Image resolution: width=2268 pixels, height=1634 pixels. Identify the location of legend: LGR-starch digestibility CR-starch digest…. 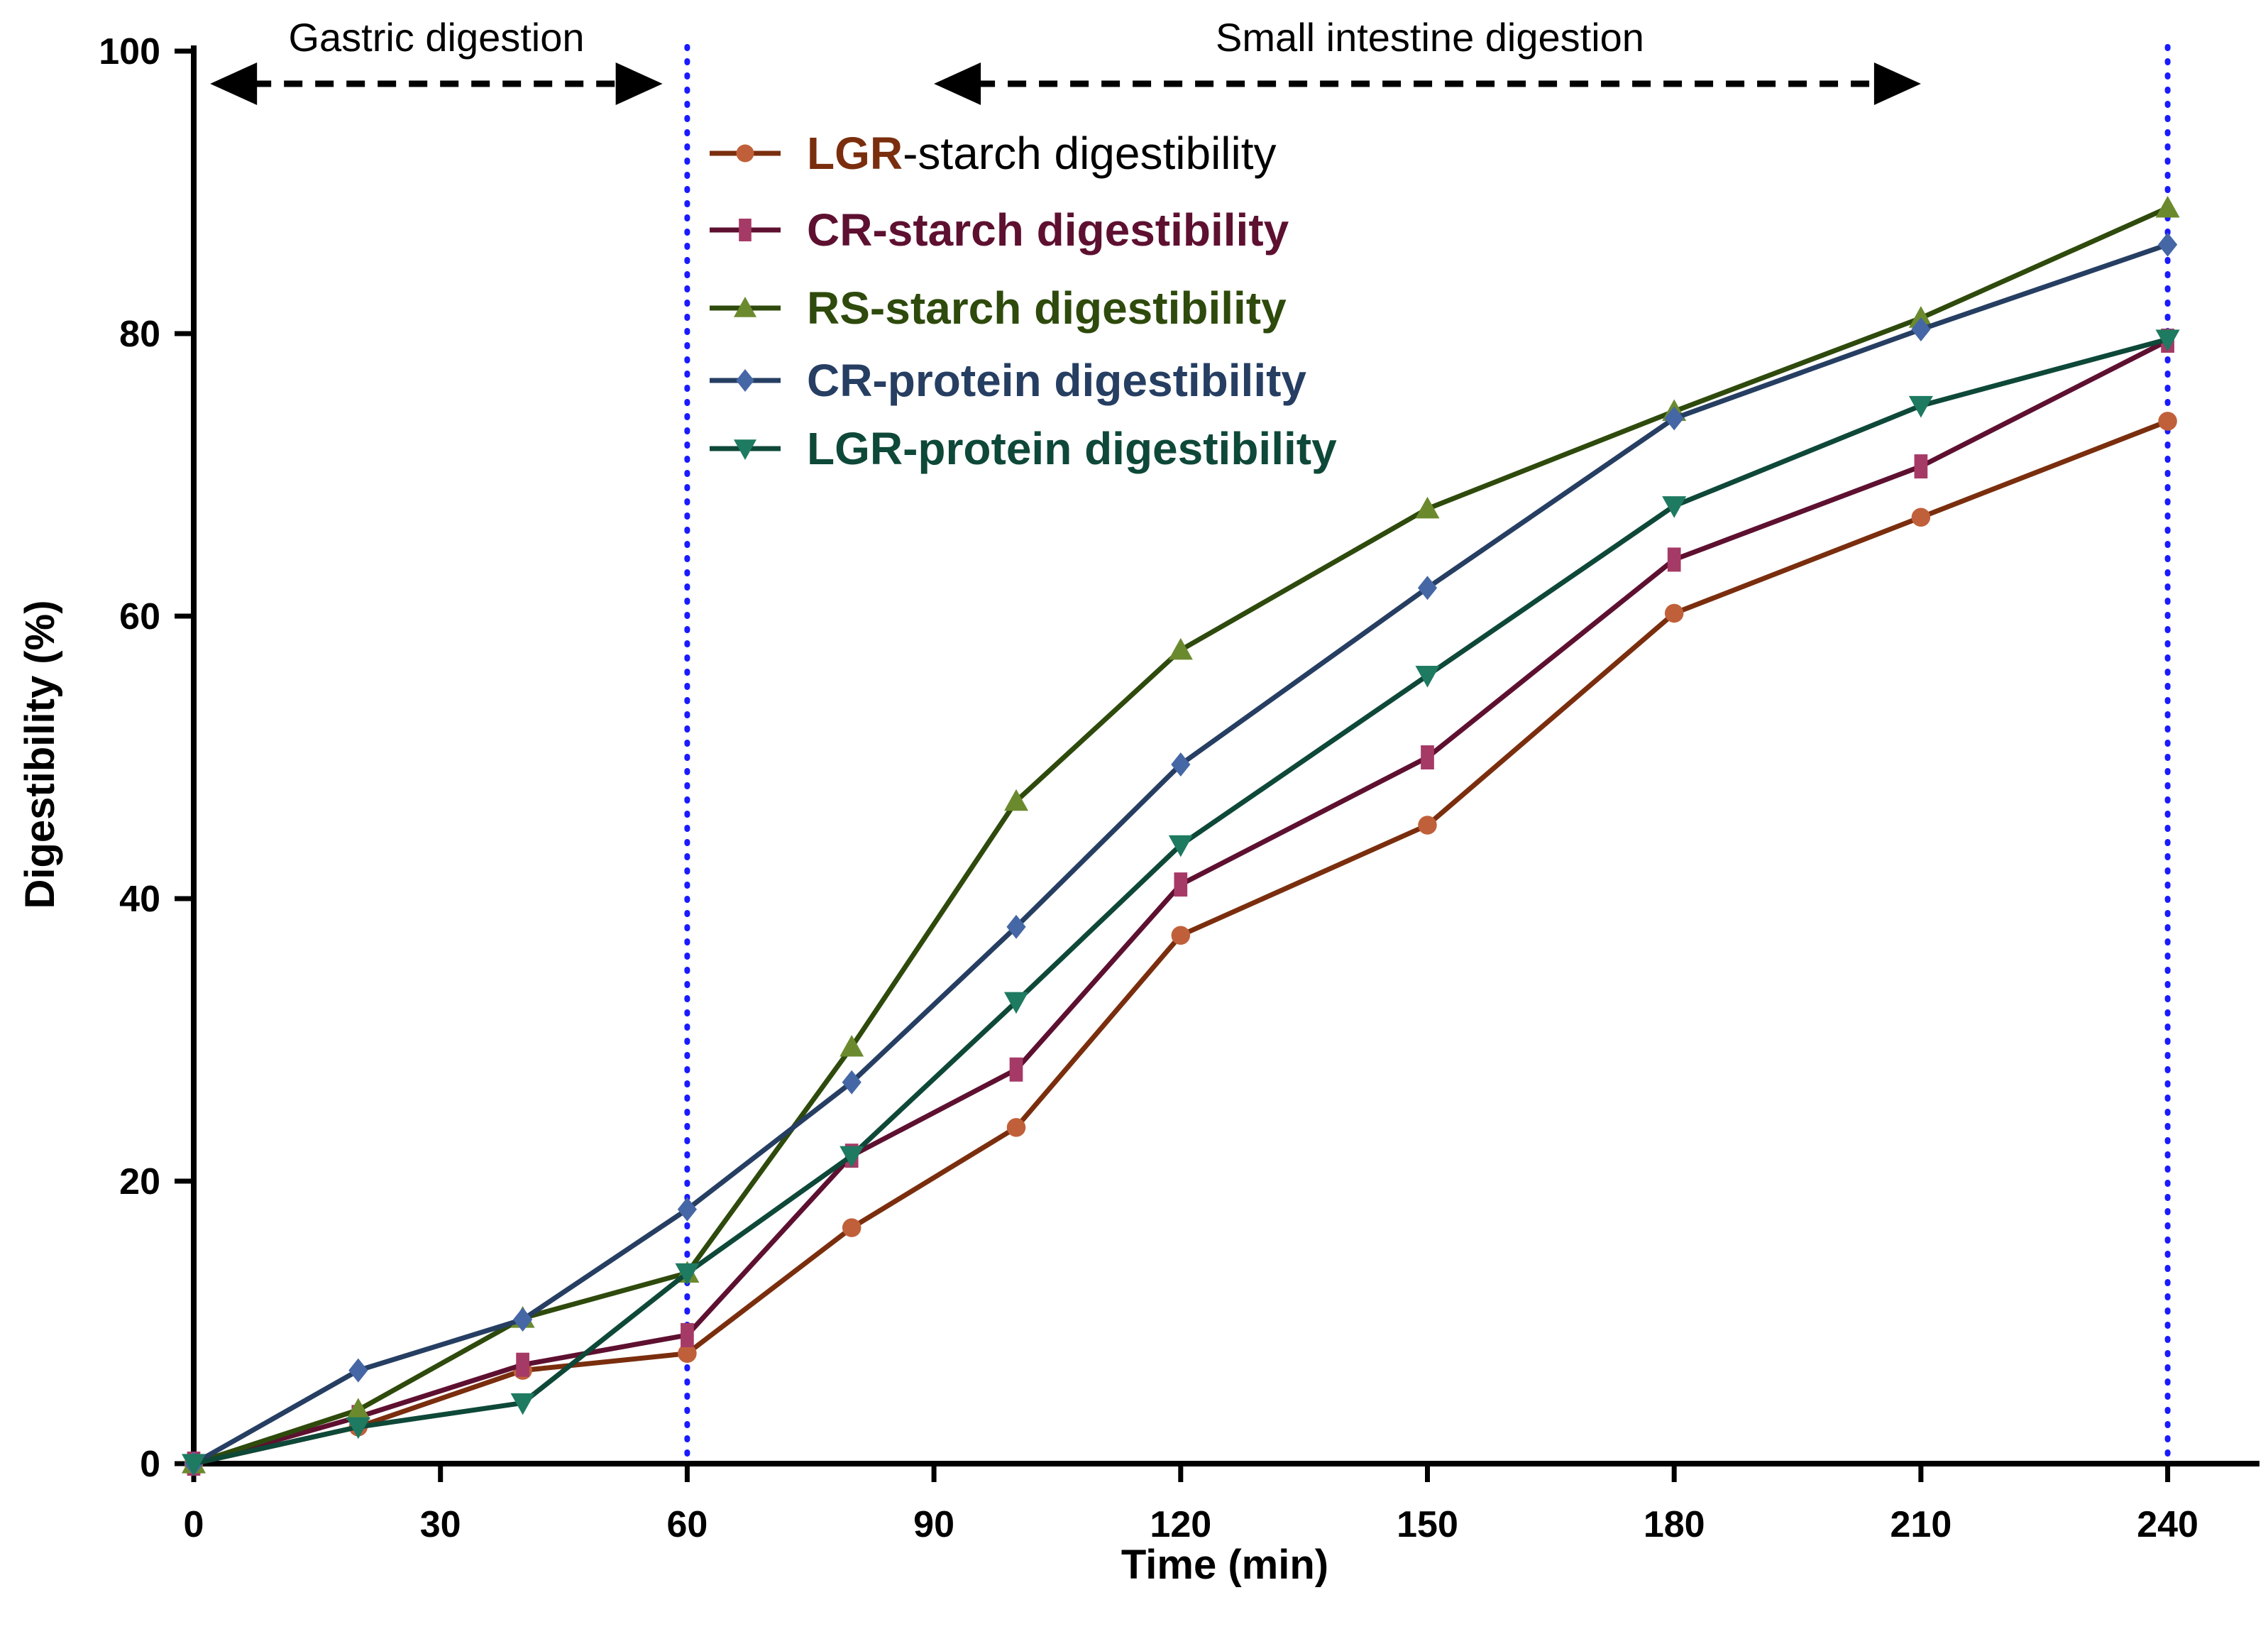
(1023, 301).